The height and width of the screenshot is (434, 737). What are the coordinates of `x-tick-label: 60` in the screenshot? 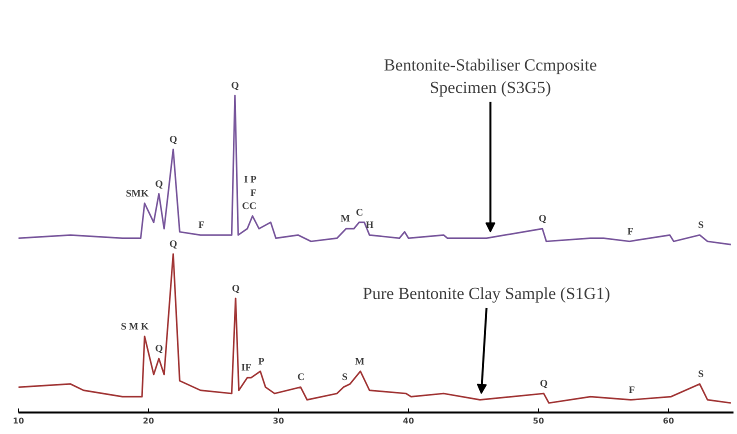 It's located at (668, 421).